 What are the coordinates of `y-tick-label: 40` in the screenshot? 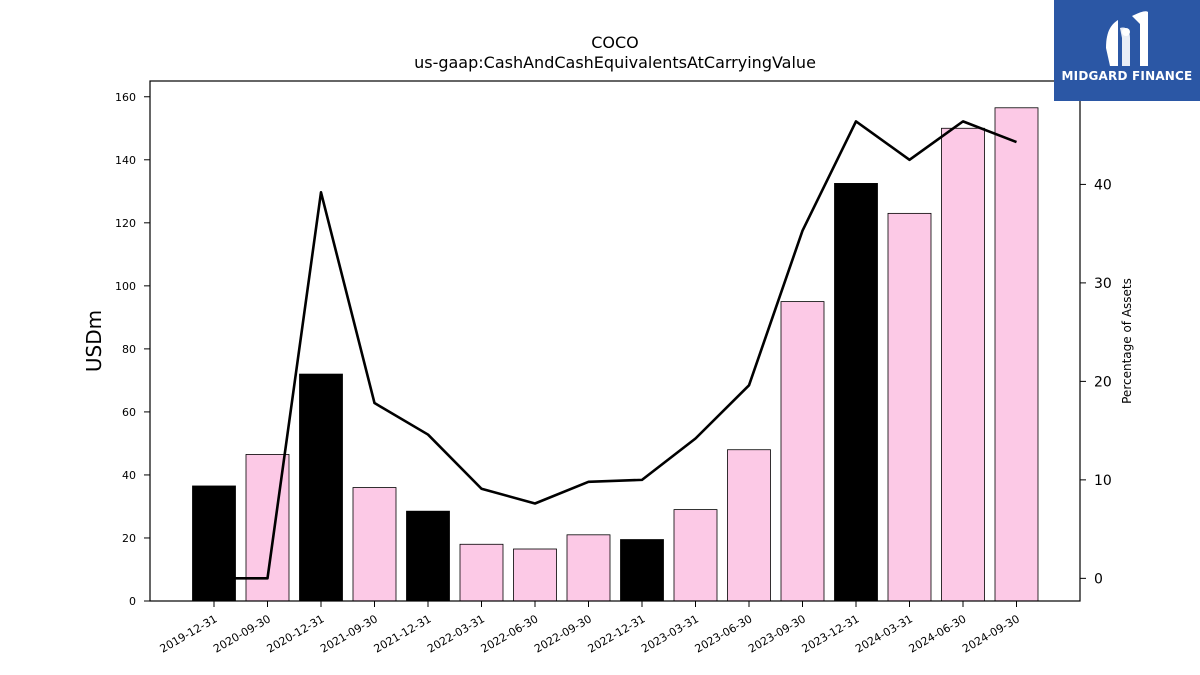 It's located at (129, 475).